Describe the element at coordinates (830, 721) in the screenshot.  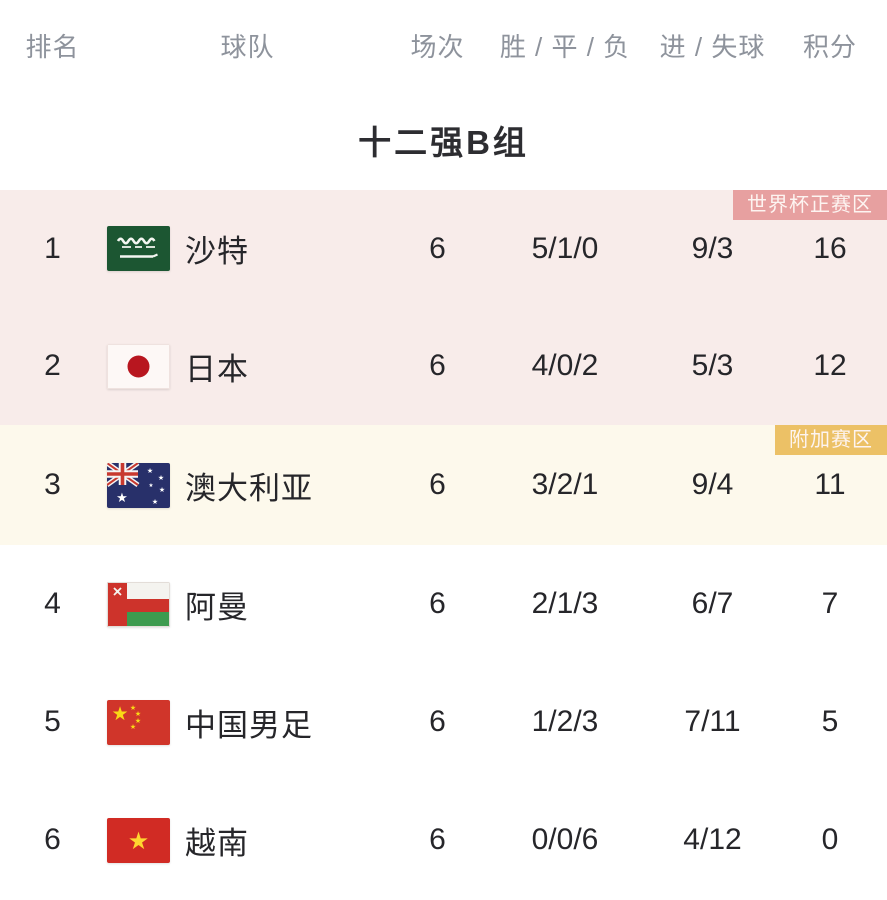
I see `points-cell: 5` at that location.